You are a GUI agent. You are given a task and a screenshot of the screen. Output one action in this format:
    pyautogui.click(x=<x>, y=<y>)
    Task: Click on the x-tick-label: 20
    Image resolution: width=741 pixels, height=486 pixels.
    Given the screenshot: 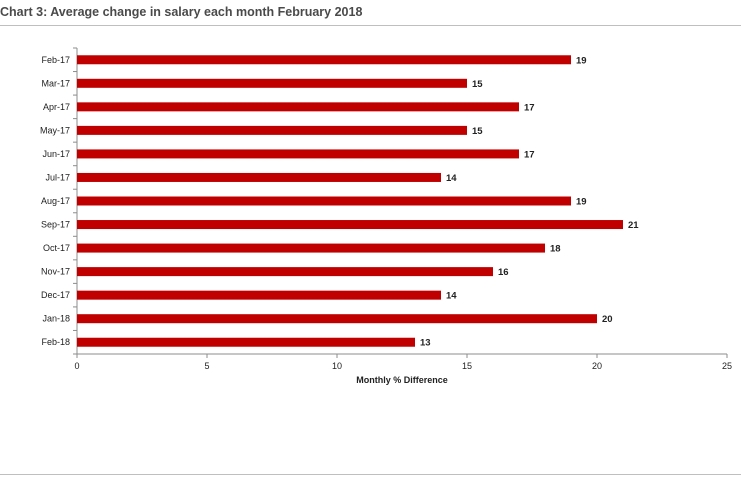 What is the action you would take?
    pyautogui.click(x=597, y=366)
    